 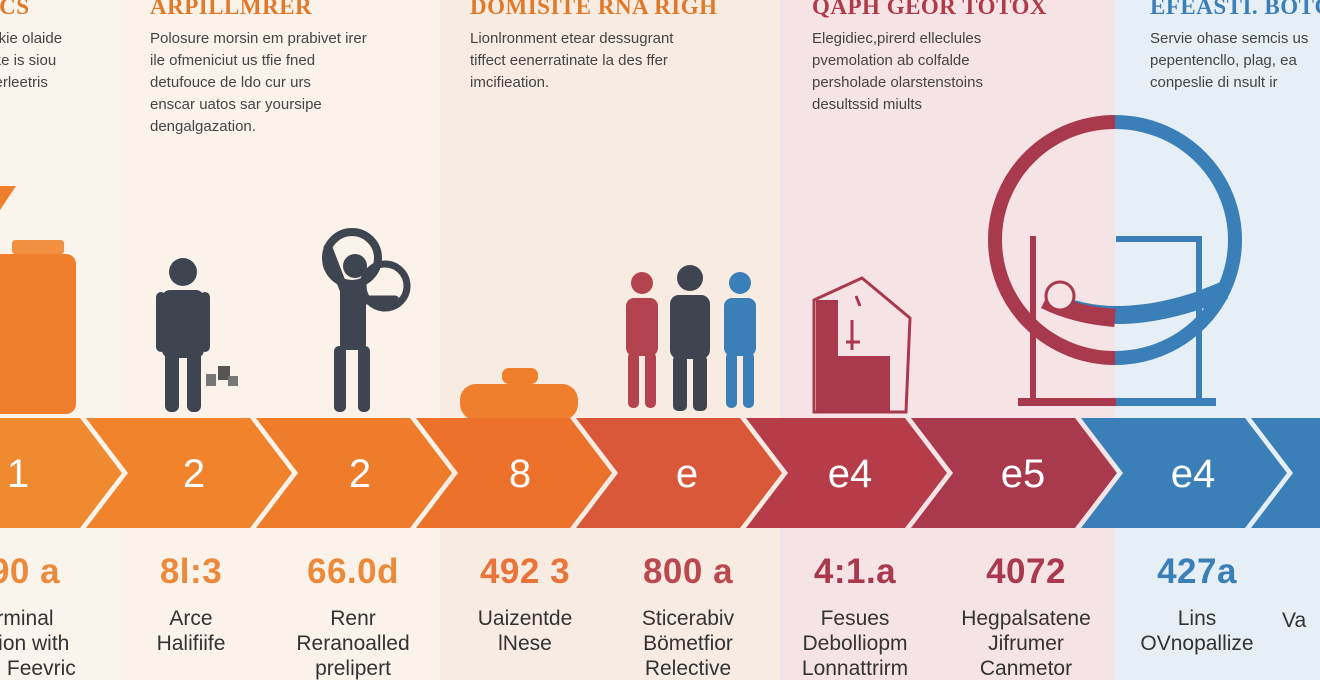 I want to click on column-5-title: EFEASTI. BOTC, so click(x=1235, y=9).